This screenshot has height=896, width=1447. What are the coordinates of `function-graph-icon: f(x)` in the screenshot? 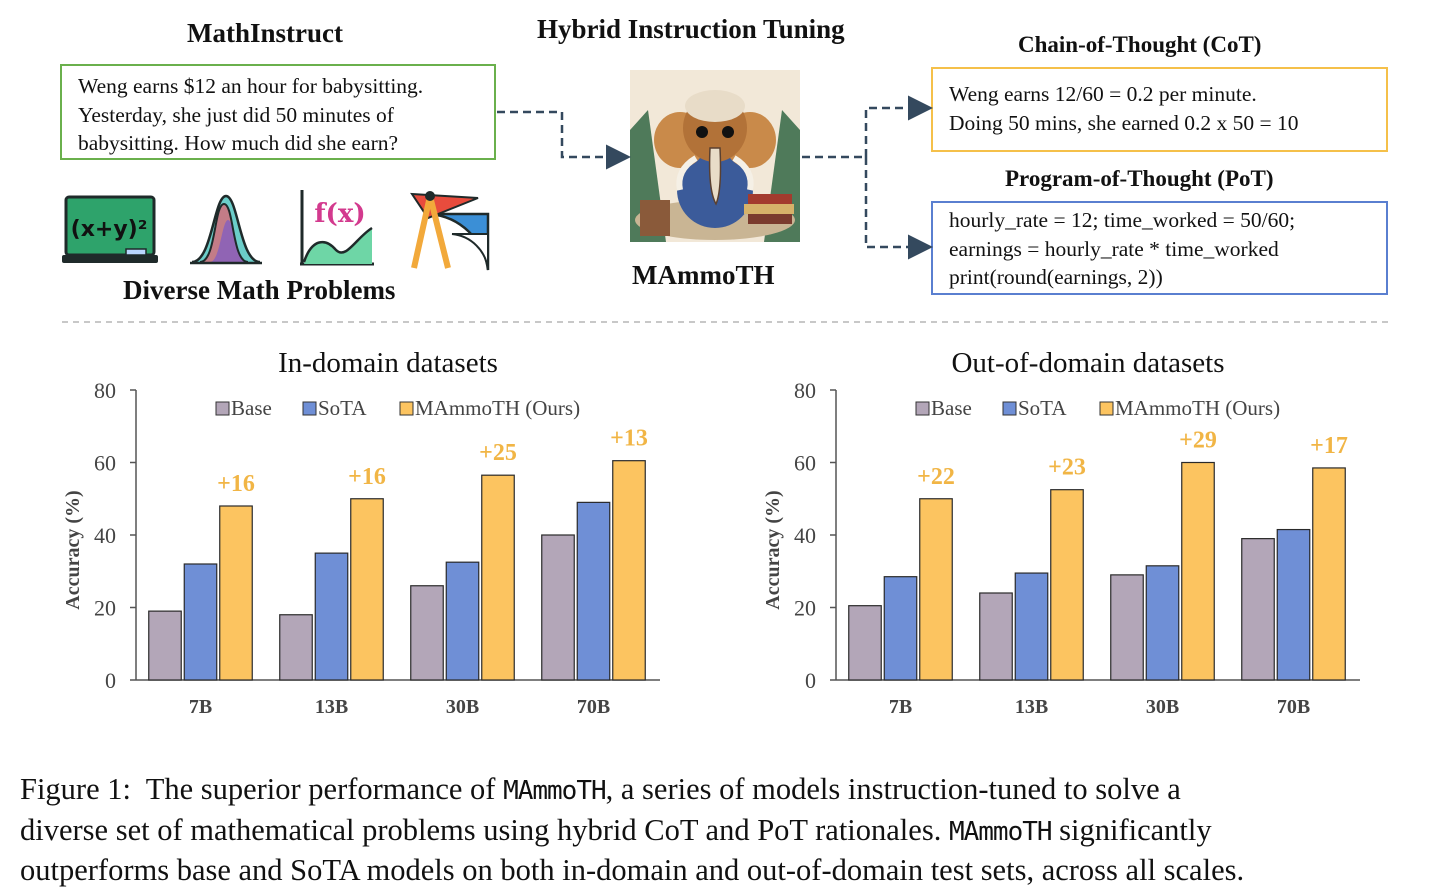 It's located at (337, 230).